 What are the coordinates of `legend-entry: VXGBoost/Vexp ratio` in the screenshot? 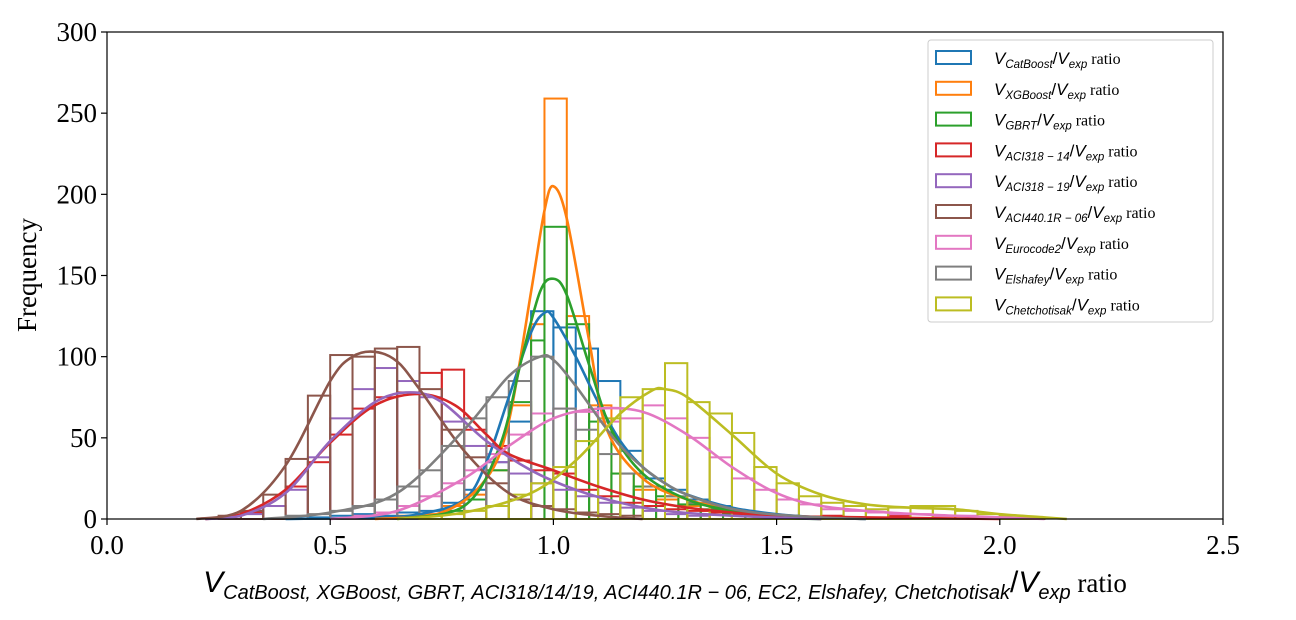 It's located at (1027, 91).